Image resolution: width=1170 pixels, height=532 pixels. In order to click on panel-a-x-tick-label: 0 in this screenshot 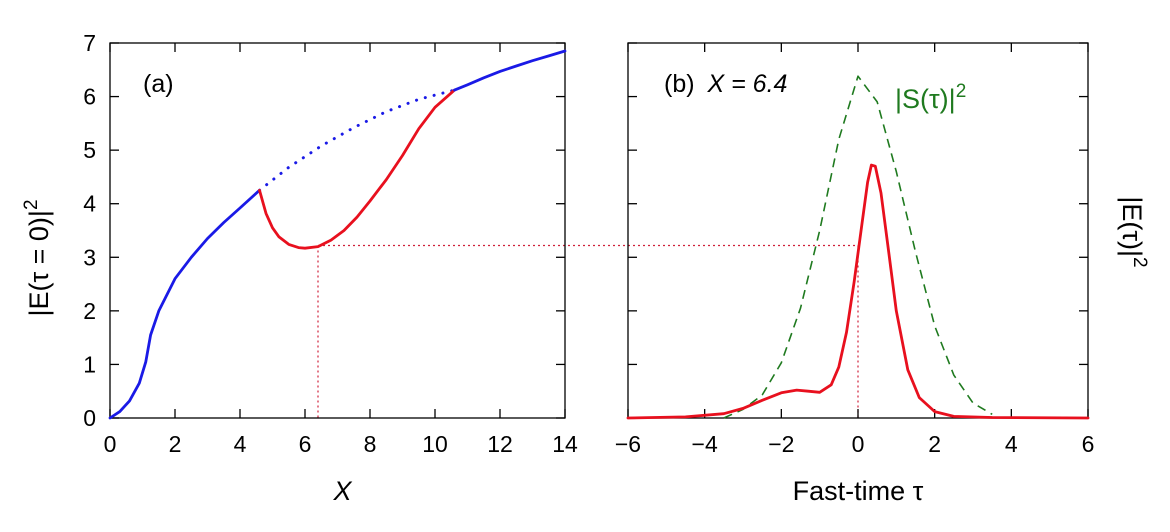, I will do `click(110, 444)`.